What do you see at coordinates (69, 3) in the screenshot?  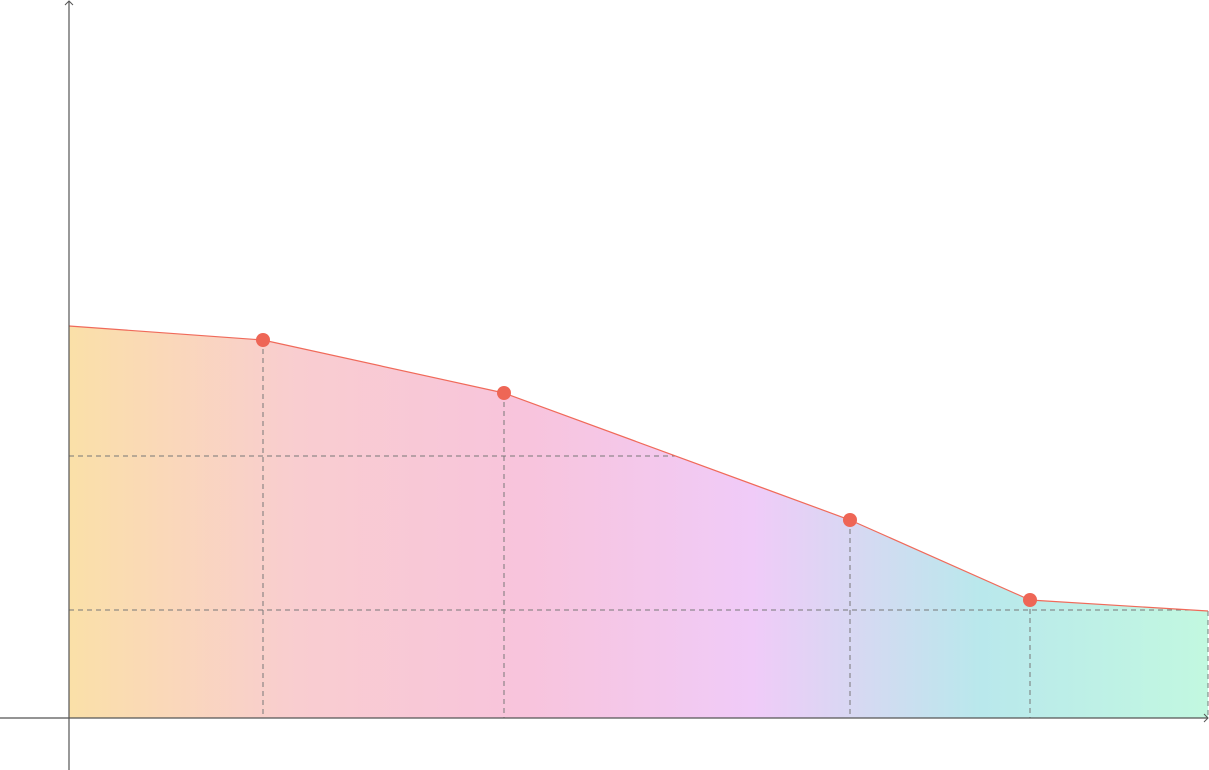 I see `y-axis-arrow` at bounding box center [69, 3].